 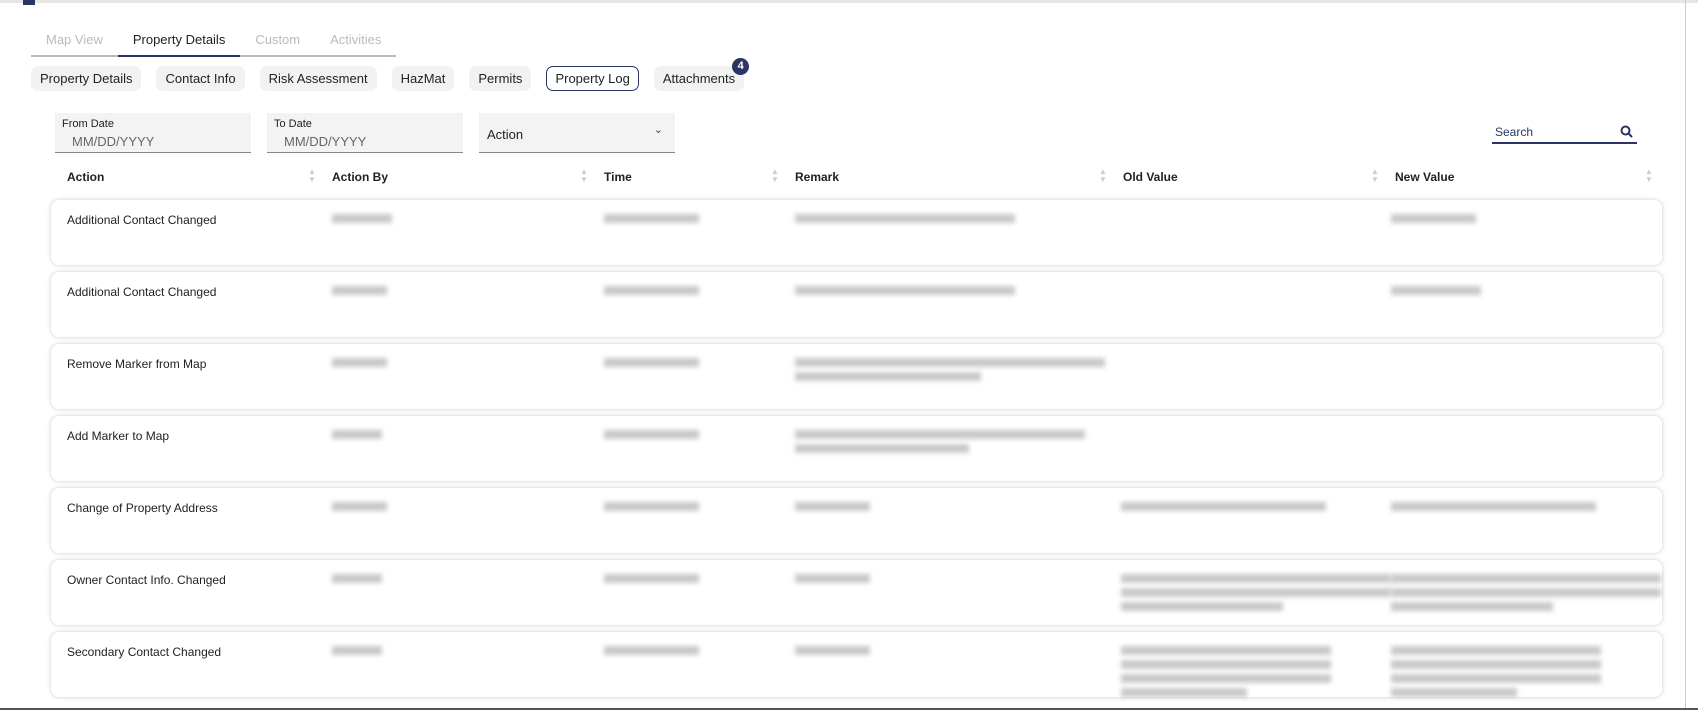 I want to click on top-border, so click(x=849, y=1).